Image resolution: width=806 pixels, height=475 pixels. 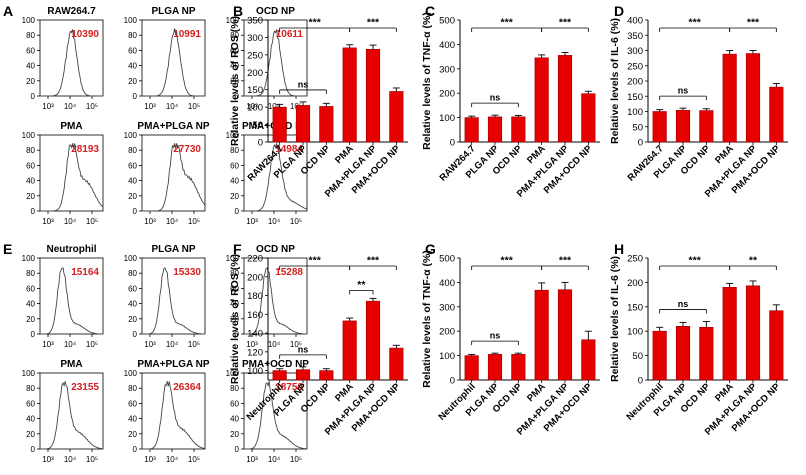 I want to click on panel-letter-F: F, so click(x=237, y=249).